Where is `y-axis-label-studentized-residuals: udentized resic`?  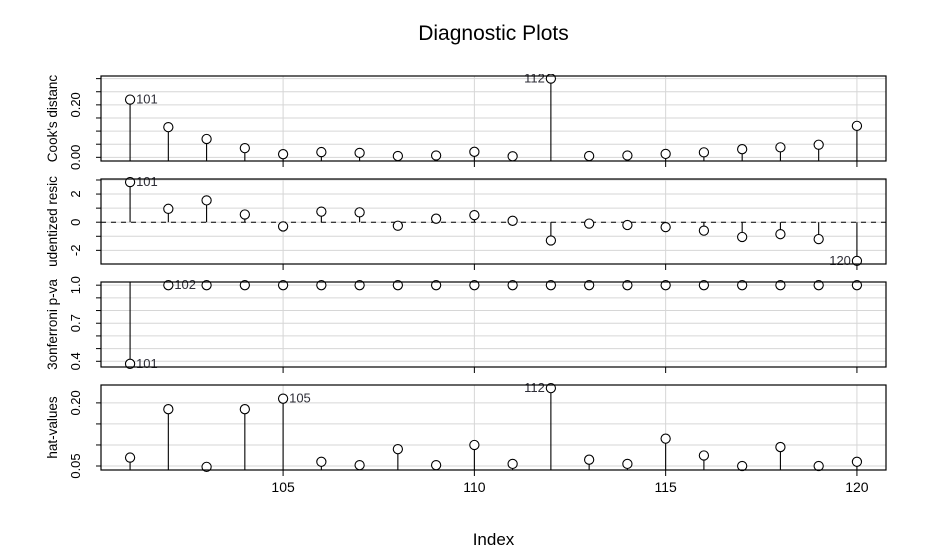 y-axis-label-studentized-residuals: udentized resic is located at coordinates (52, 221).